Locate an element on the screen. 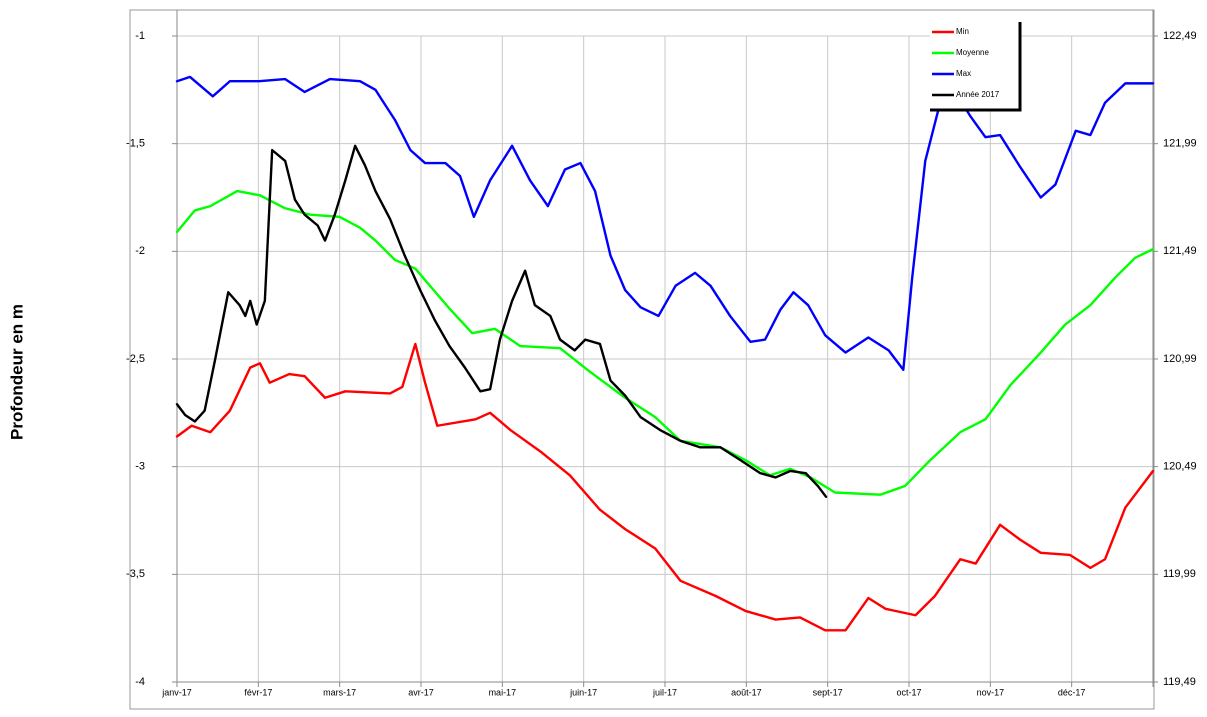 This screenshot has width=1207, height=717. y2-tick-label: 120,99 is located at coordinates (1180, 359).